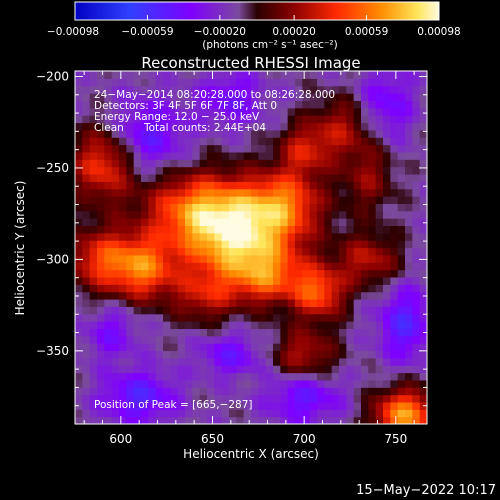 This screenshot has height=500, width=500. What do you see at coordinates (20, 248) in the screenshot?
I see `y-axis-label: Heliocentric Y (arcsec)` at bounding box center [20, 248].